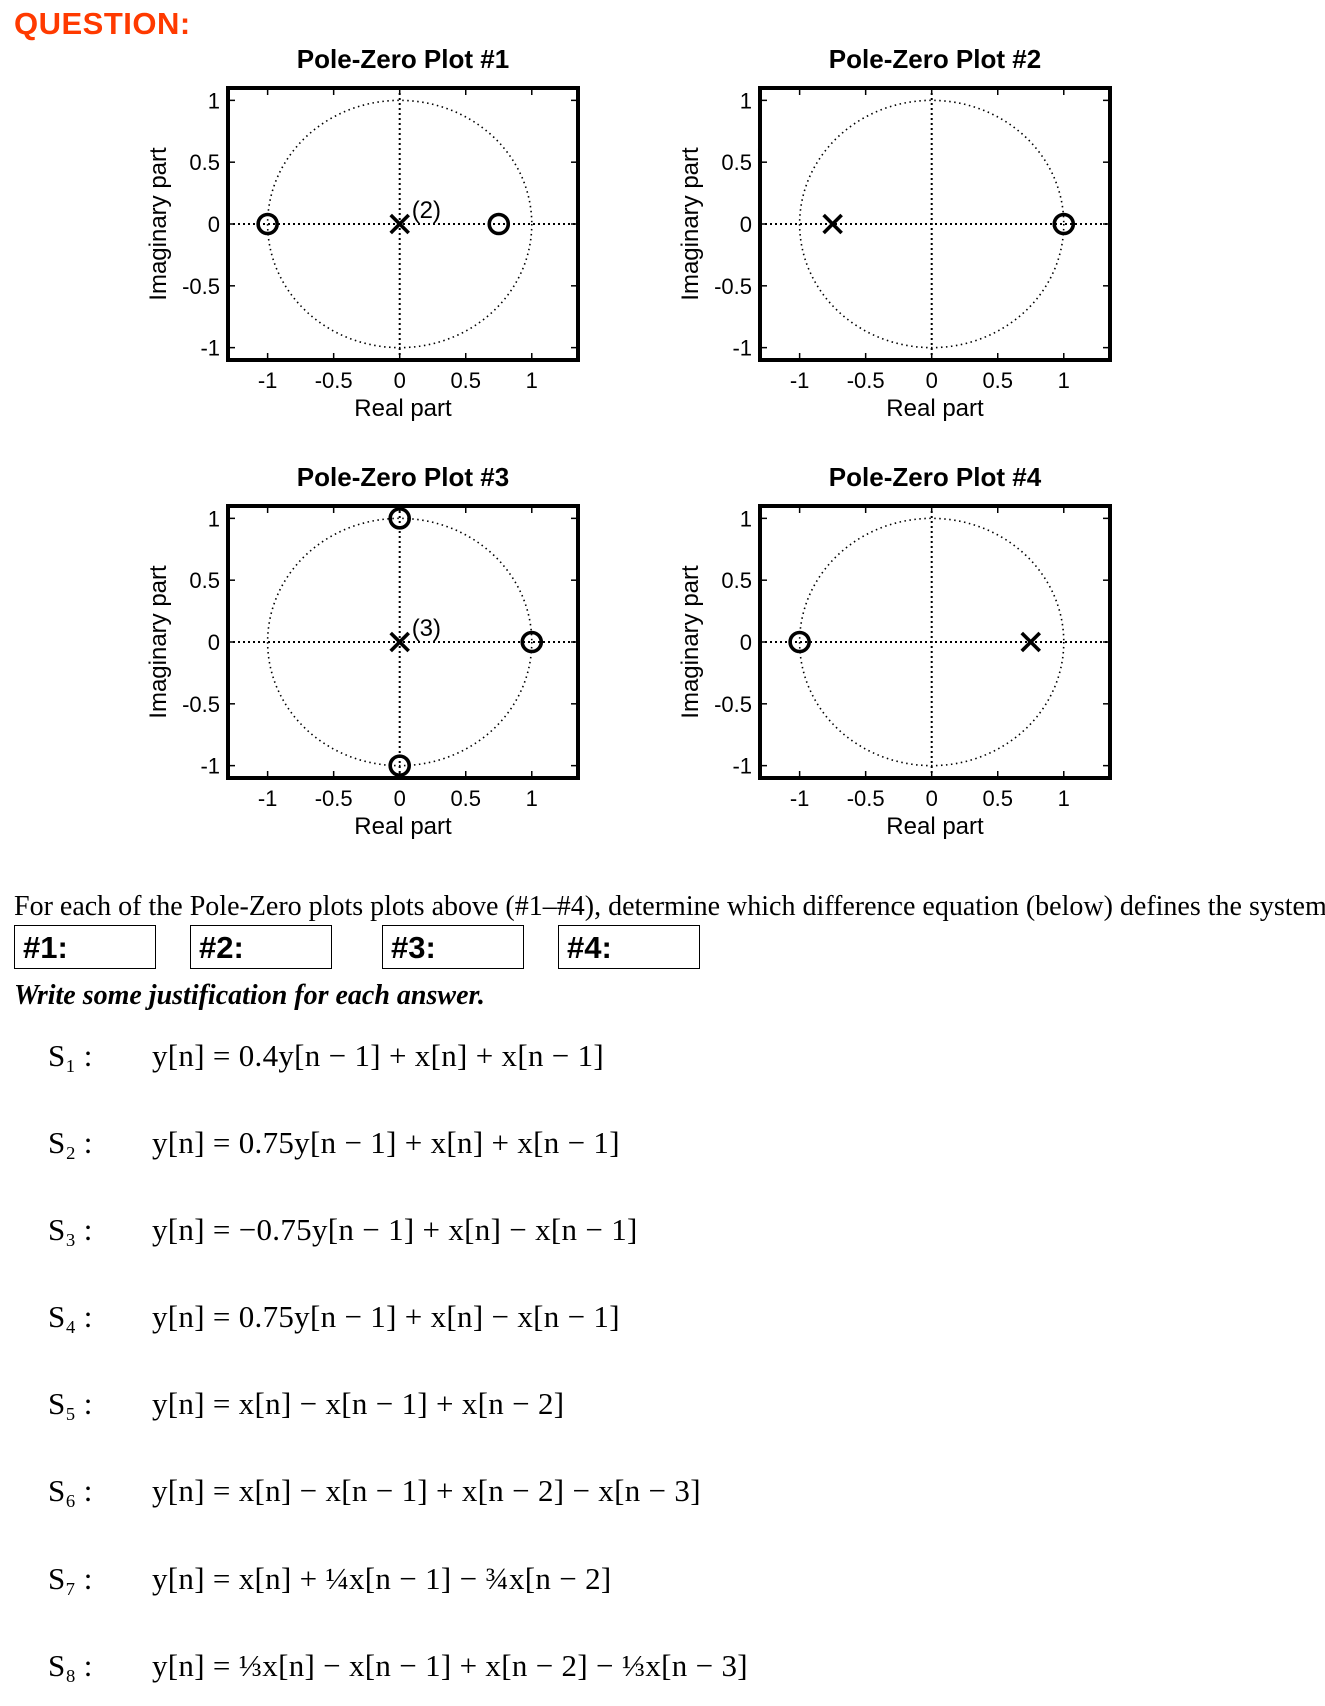 This screenshot has height=1706, width=1325. I want to click on system-label: S₇ :, so click(70, 1578).